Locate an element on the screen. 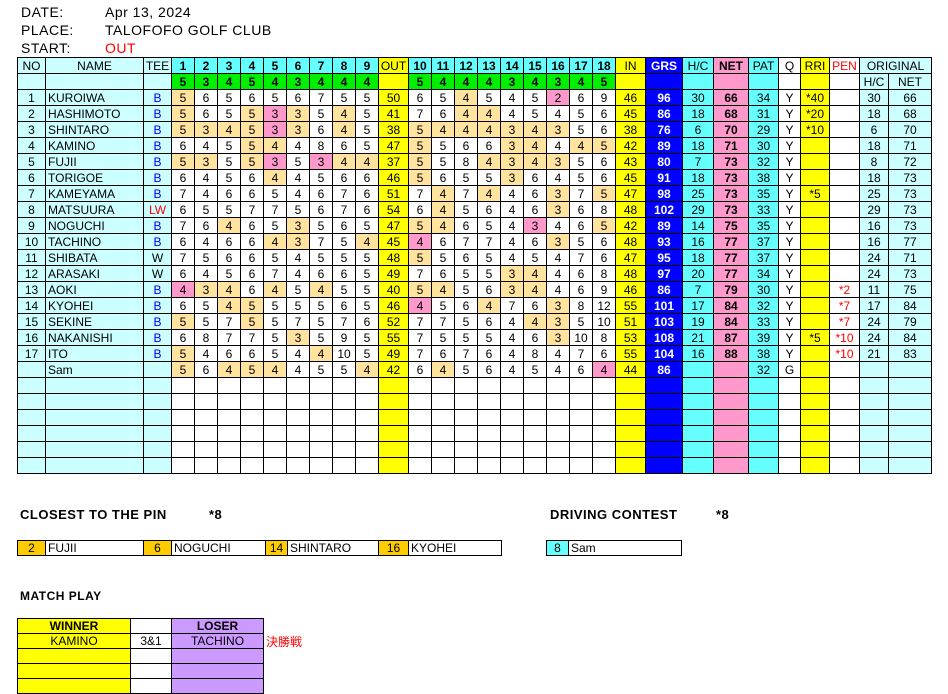 The image size is (948, 694). penalty: *2 is located at coordinates (844, 289).